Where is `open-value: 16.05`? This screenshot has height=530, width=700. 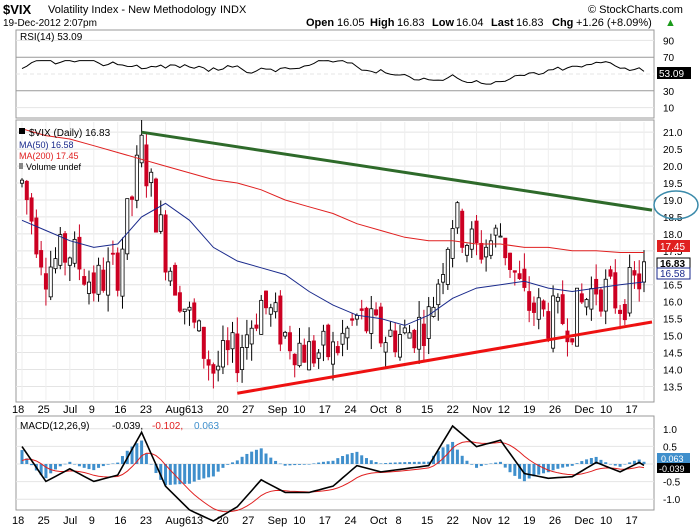 open-value: 16.05 is located at coordinates (351, 23).